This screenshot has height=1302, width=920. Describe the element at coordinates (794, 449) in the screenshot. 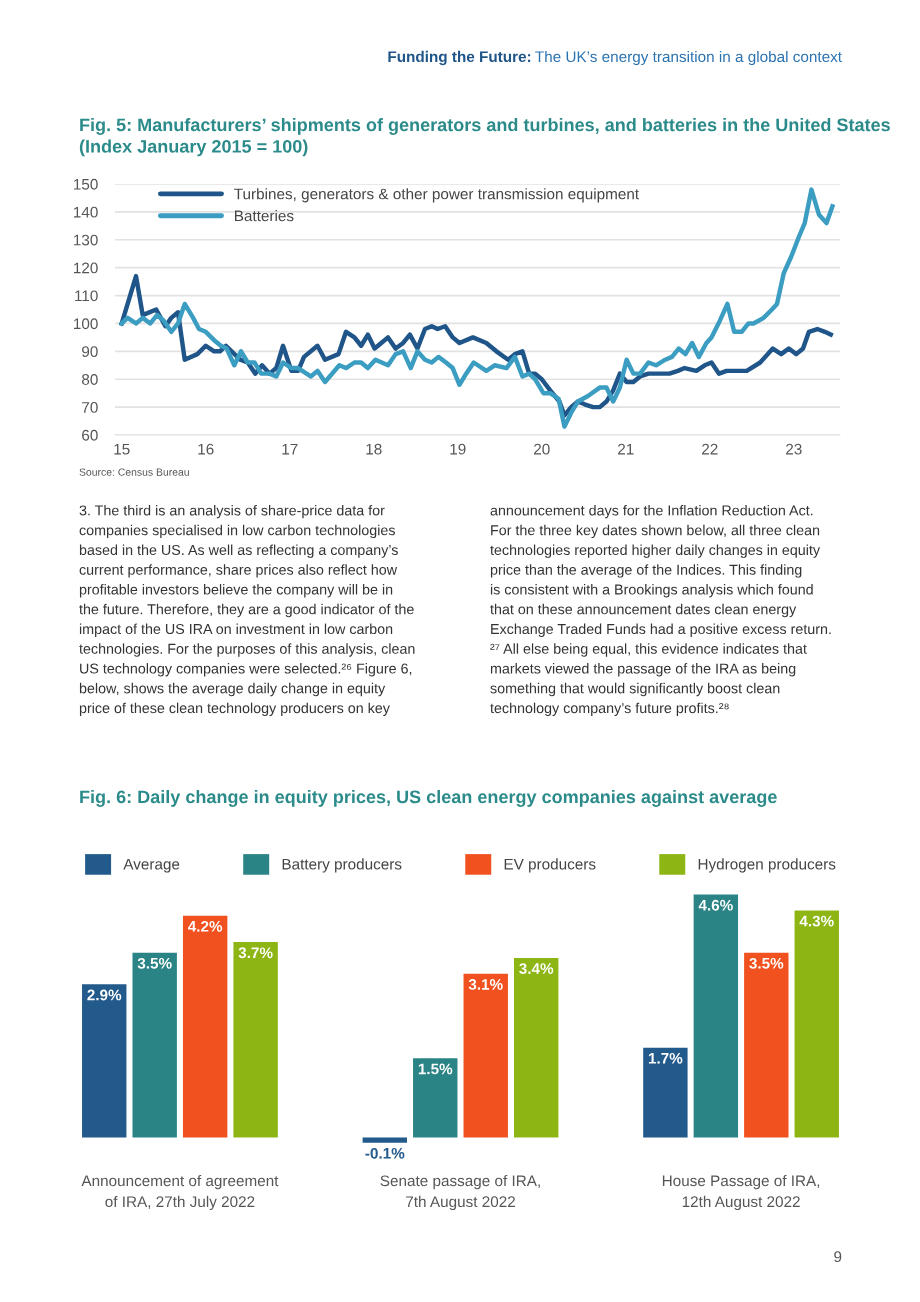

I see `x-tick-label: 23` at that location.